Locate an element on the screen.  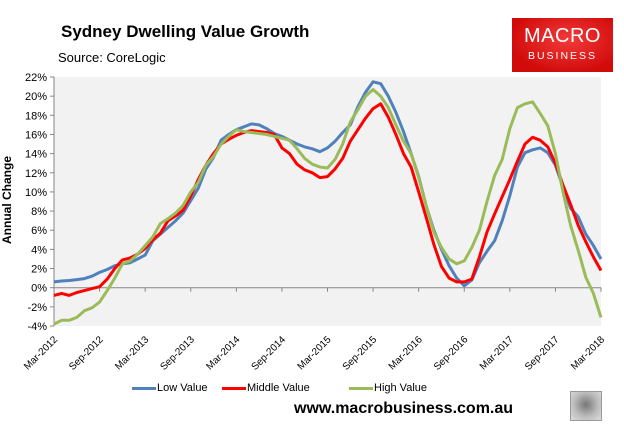
legend-swatch-low is located at coordinates (144, 388).